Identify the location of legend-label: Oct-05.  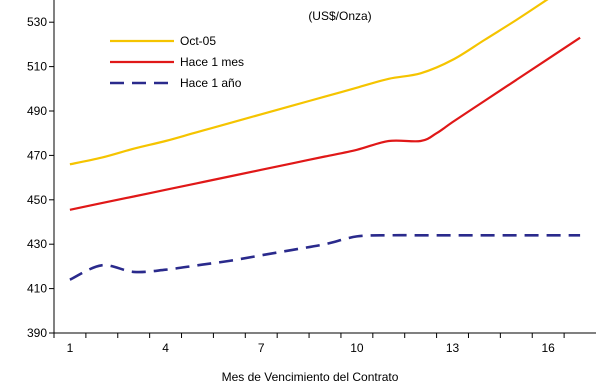
(198, 41).